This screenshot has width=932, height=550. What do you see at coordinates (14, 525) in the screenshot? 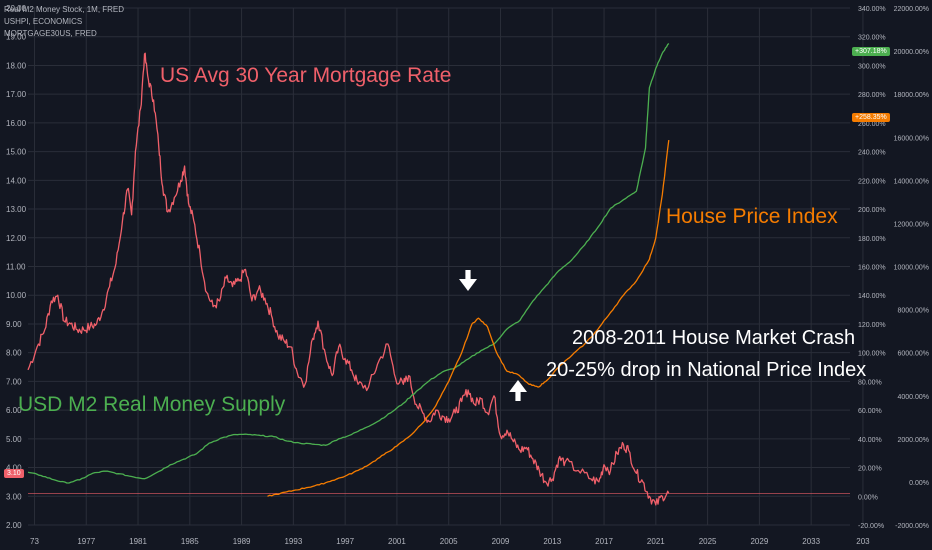
I see `left-tick-label: 2.00` at bounding box center [14, 525].